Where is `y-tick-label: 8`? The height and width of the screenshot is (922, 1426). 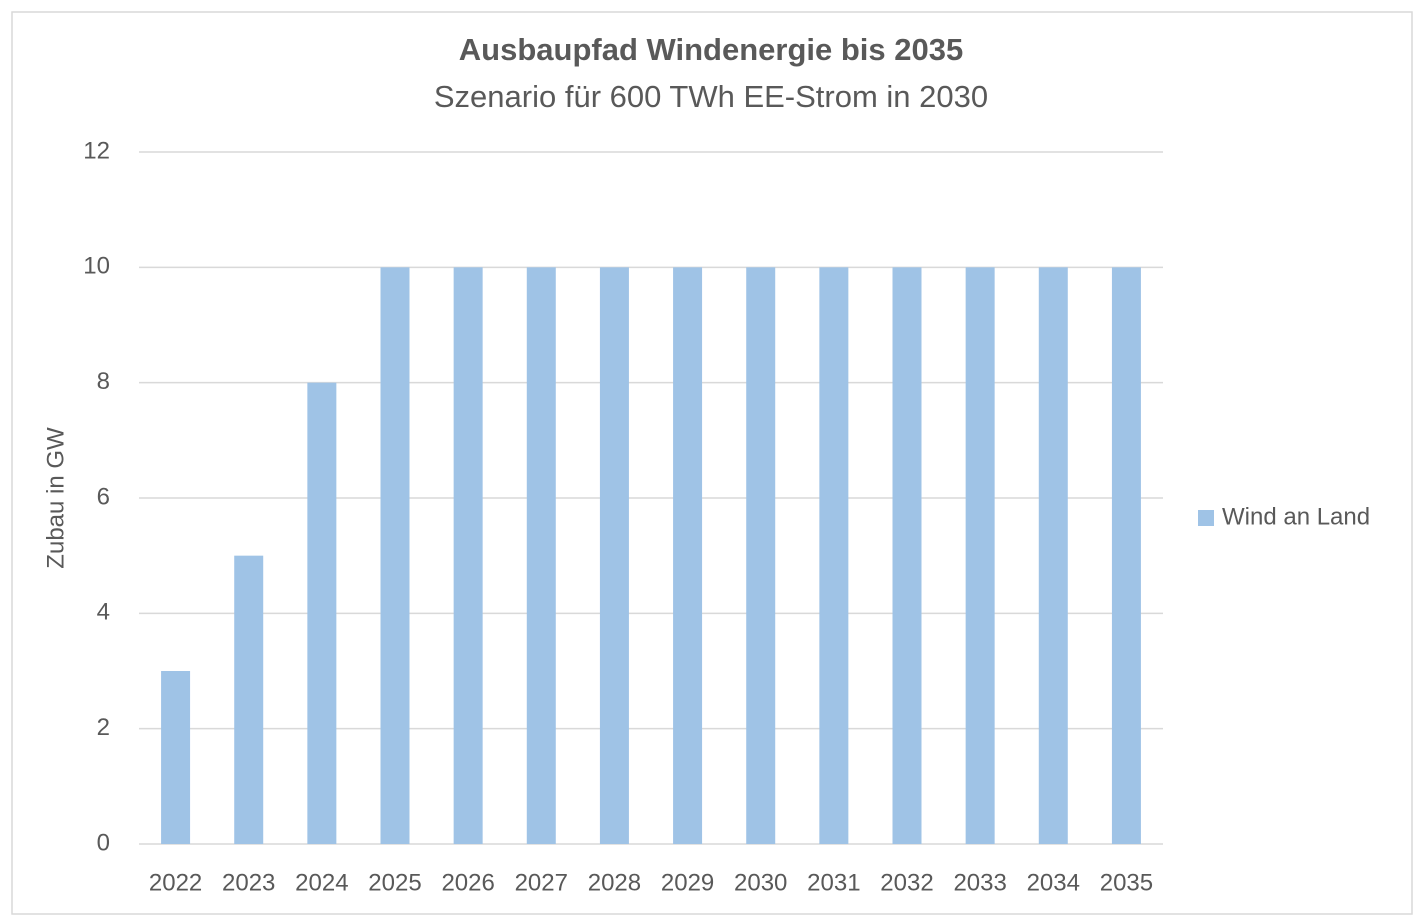
y-tick-label: 8 is located at coordinates (103, 381).